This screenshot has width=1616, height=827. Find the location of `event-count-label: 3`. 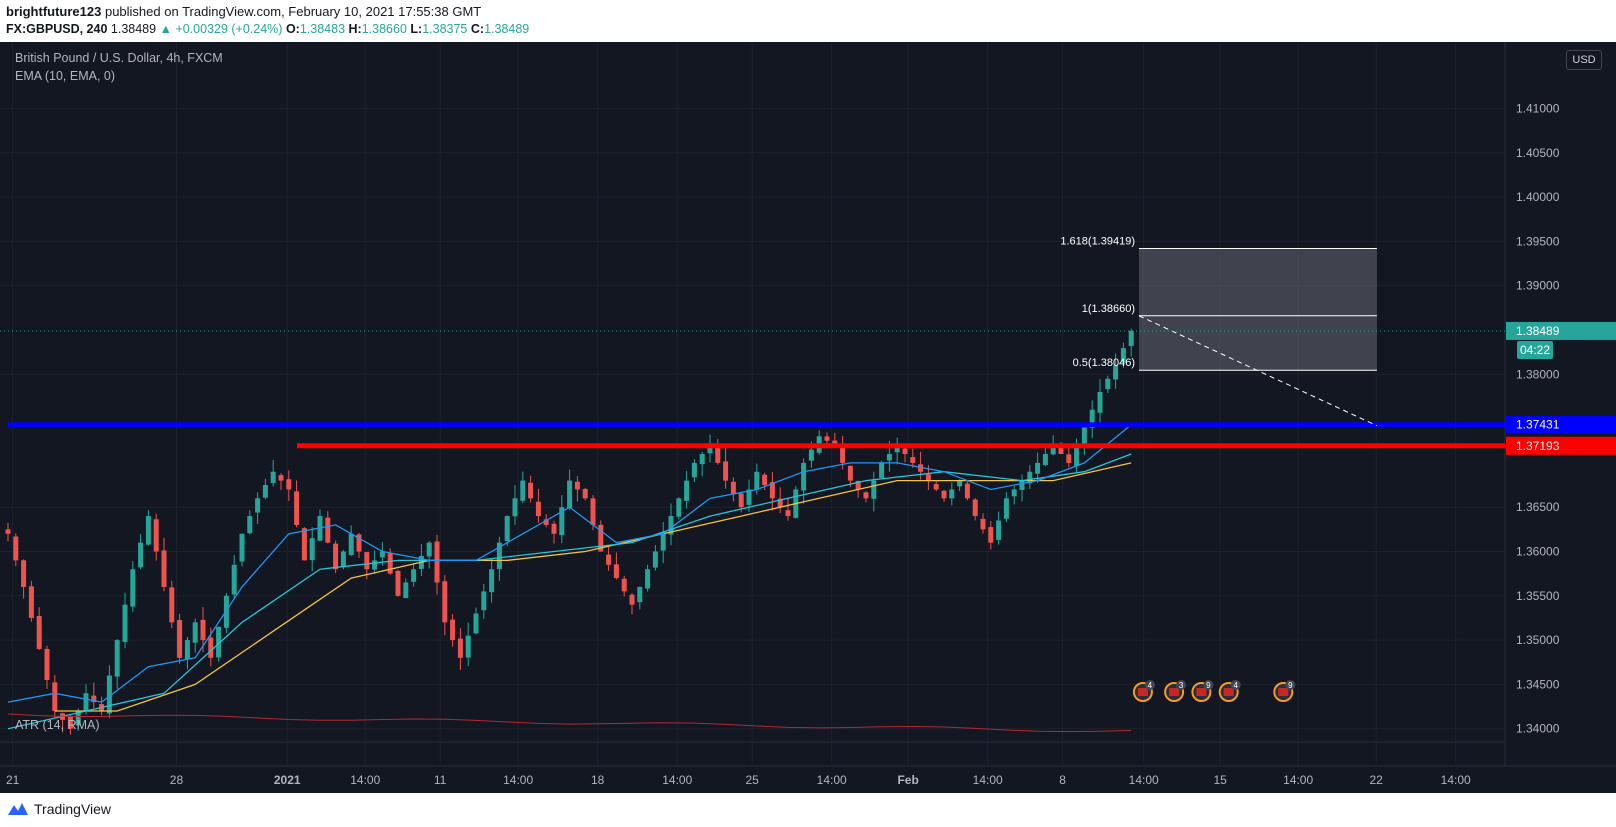

event-count-label: 3 is located at coordinates (1181, 685).